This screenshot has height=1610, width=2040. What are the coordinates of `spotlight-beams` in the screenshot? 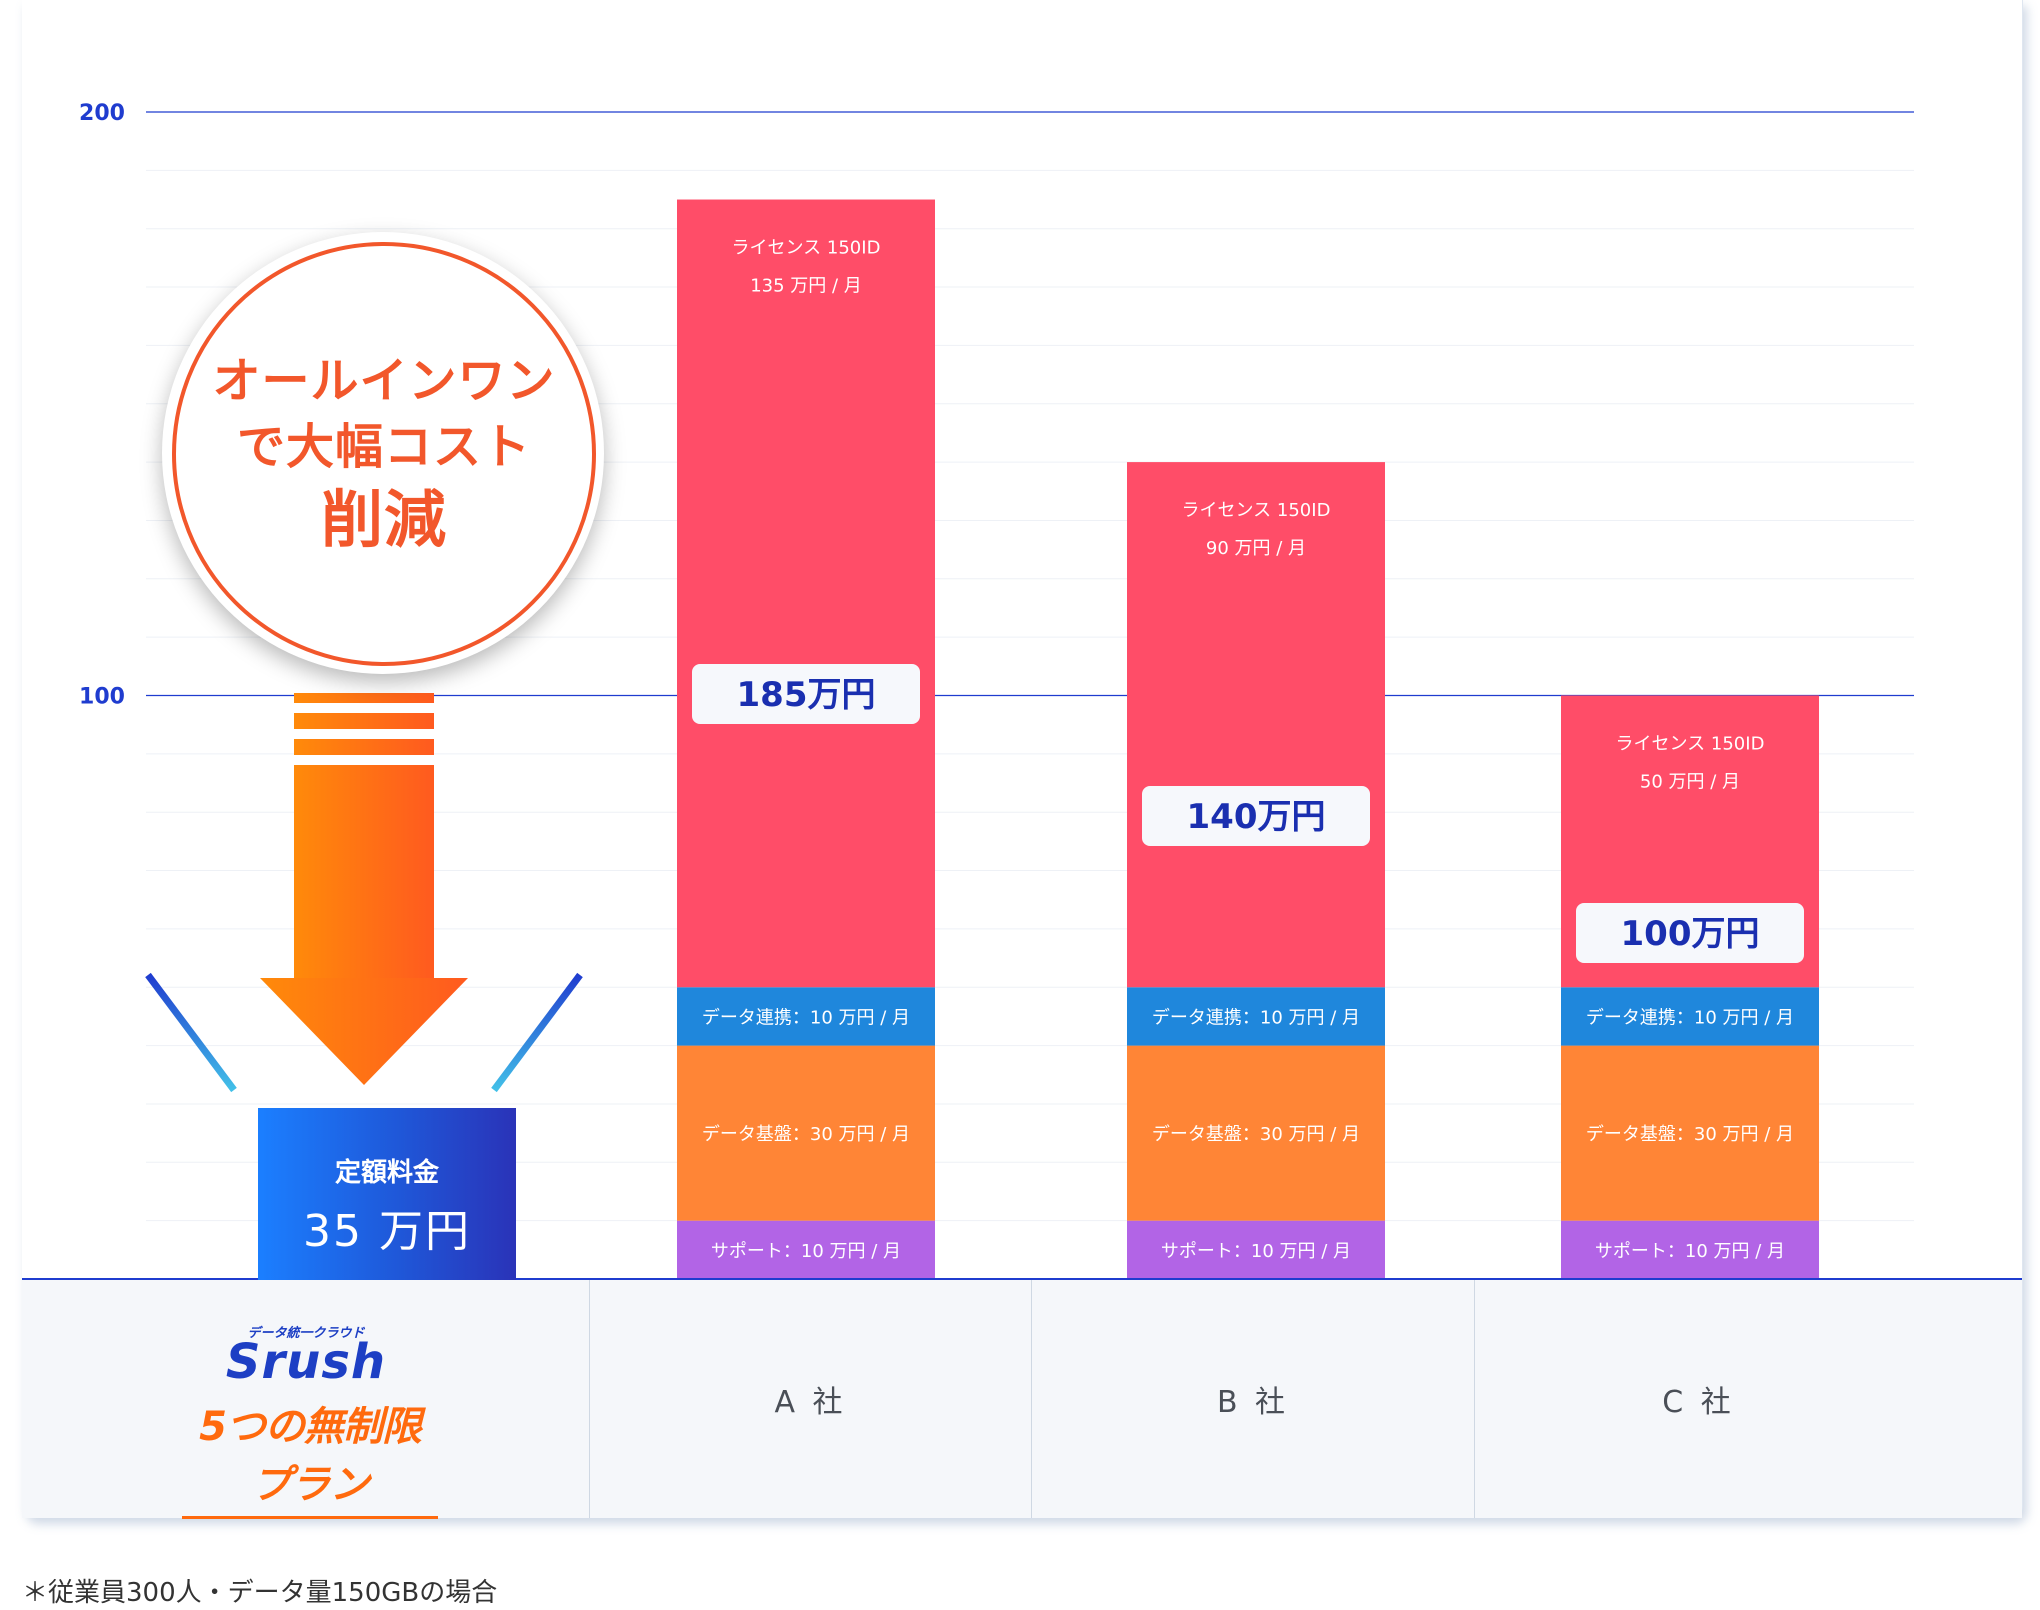 It's located at (364, 1032).